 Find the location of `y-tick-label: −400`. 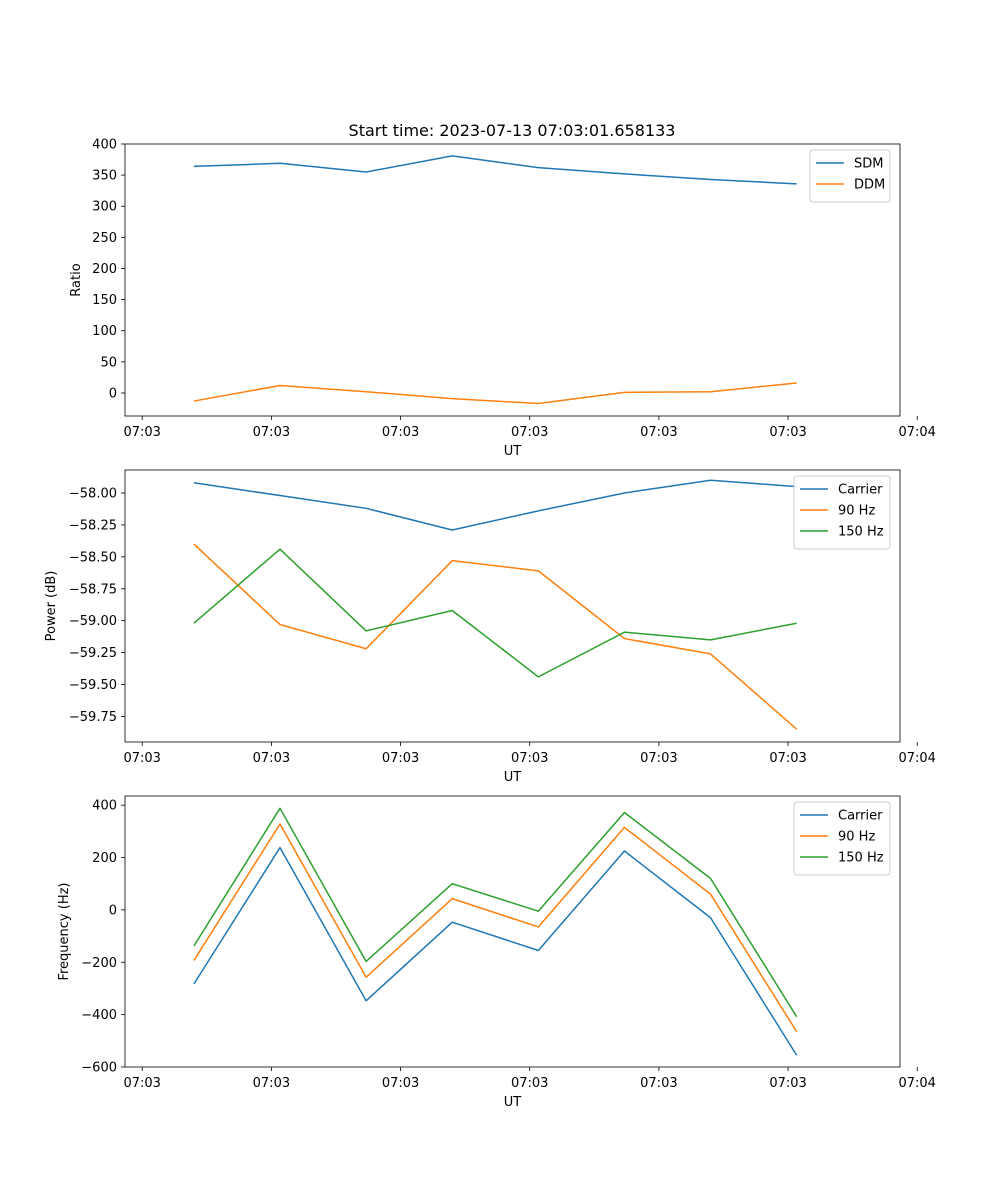

y-tick-label: −400 is located at coordinates (99, 1015).